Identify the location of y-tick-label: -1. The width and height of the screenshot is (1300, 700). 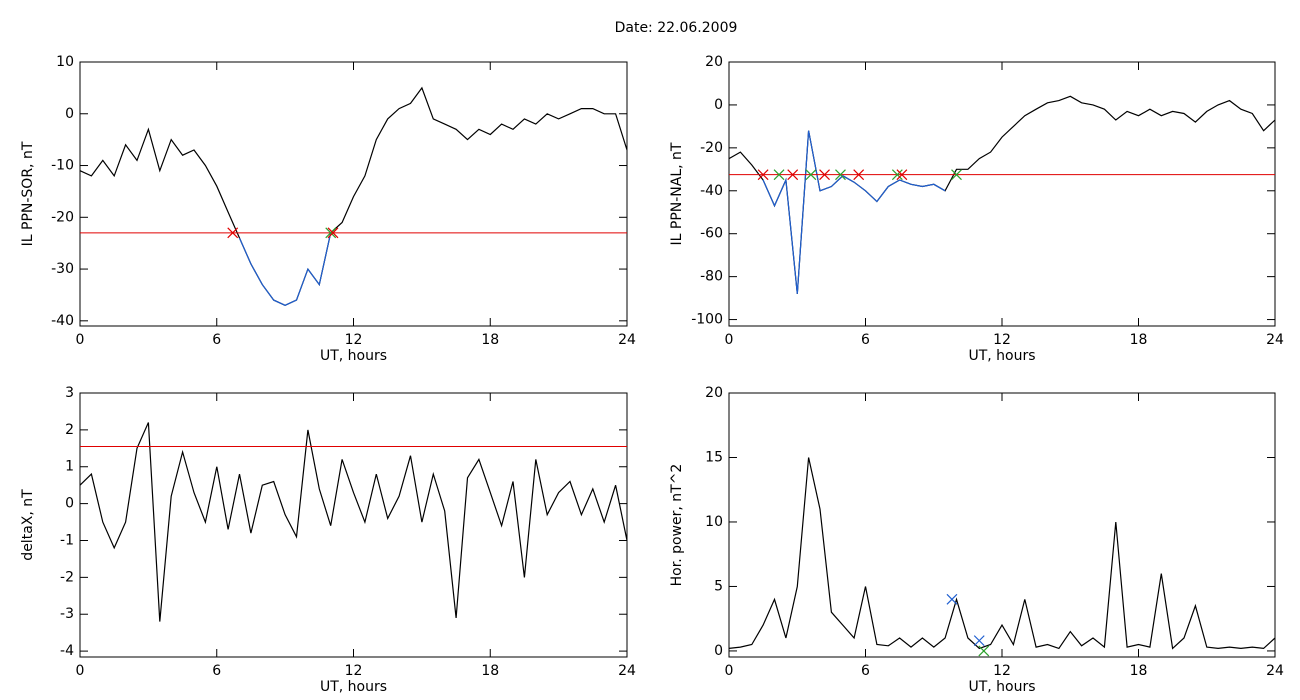
(67, 540).